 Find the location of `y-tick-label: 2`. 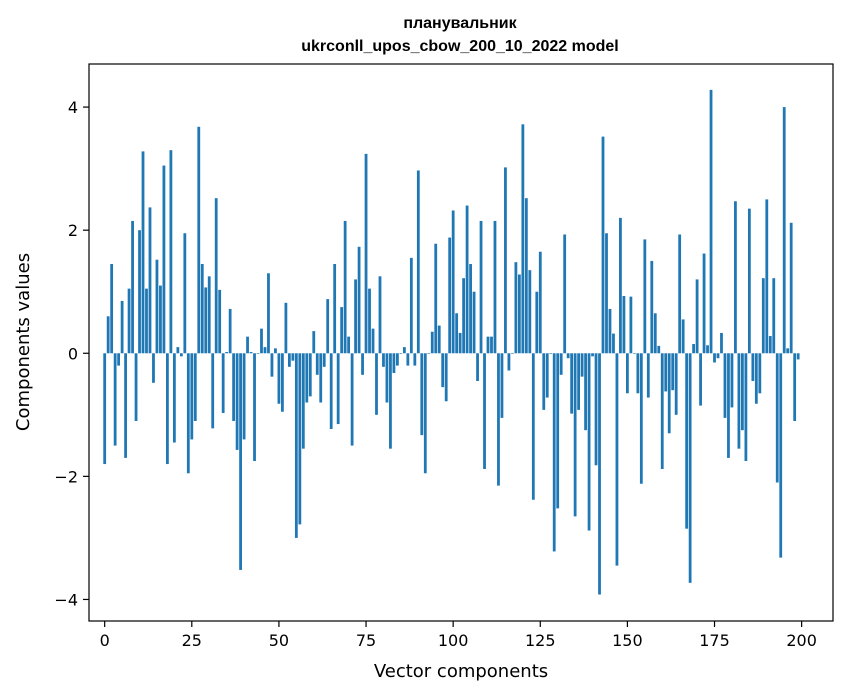

y-tick-label: 2 is located at coordinates (73, 230).